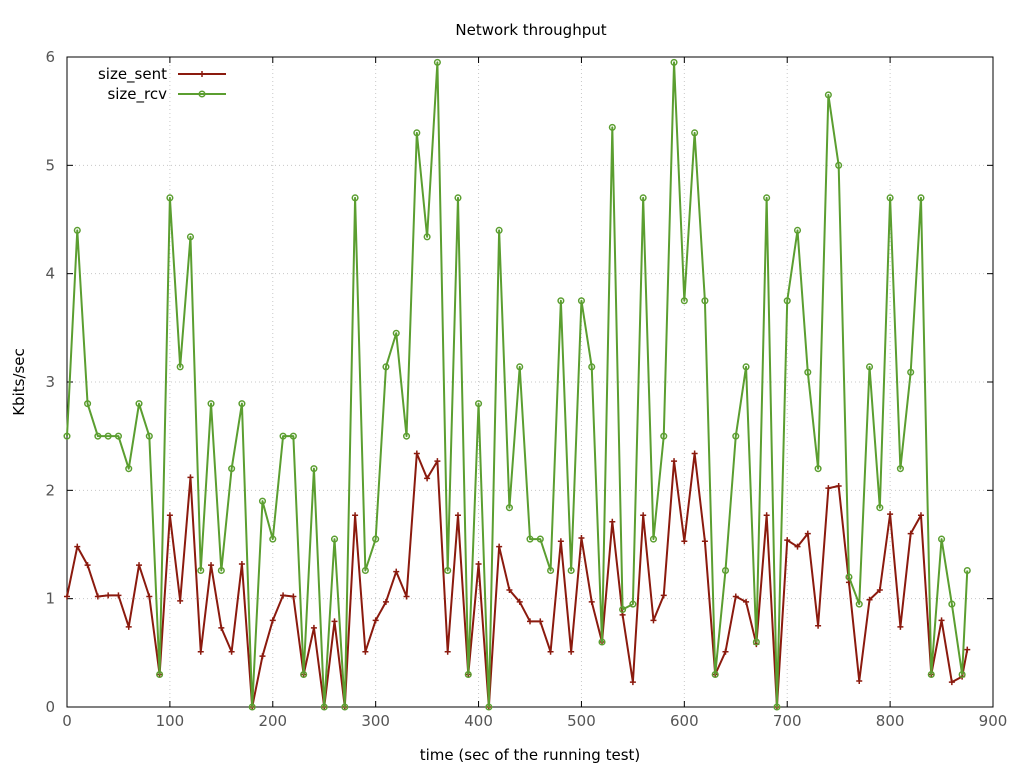  I want to click on x-tick-label: 0, so click(67, 721).